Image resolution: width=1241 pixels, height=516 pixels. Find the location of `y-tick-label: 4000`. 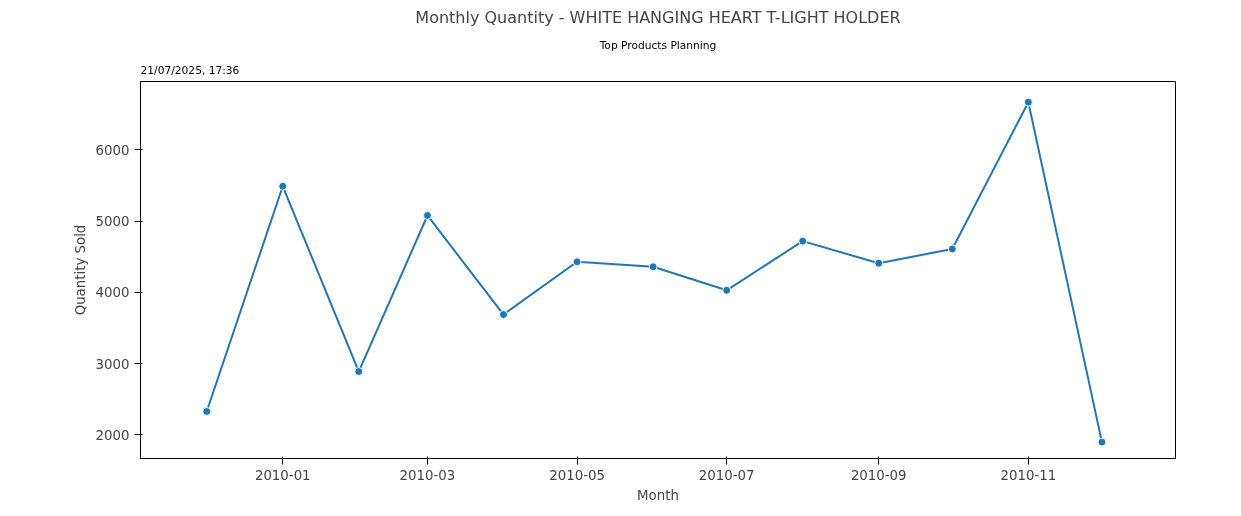

y-tick-label: 4000 is located at coordinates (112, 293).